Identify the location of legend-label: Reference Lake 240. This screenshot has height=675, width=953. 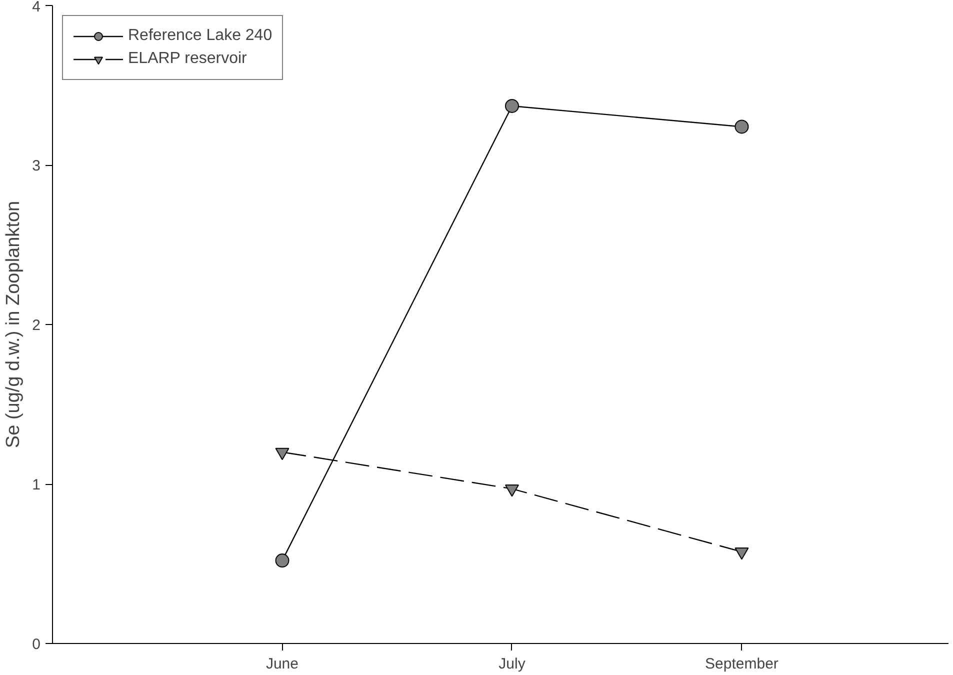
(200, 36).